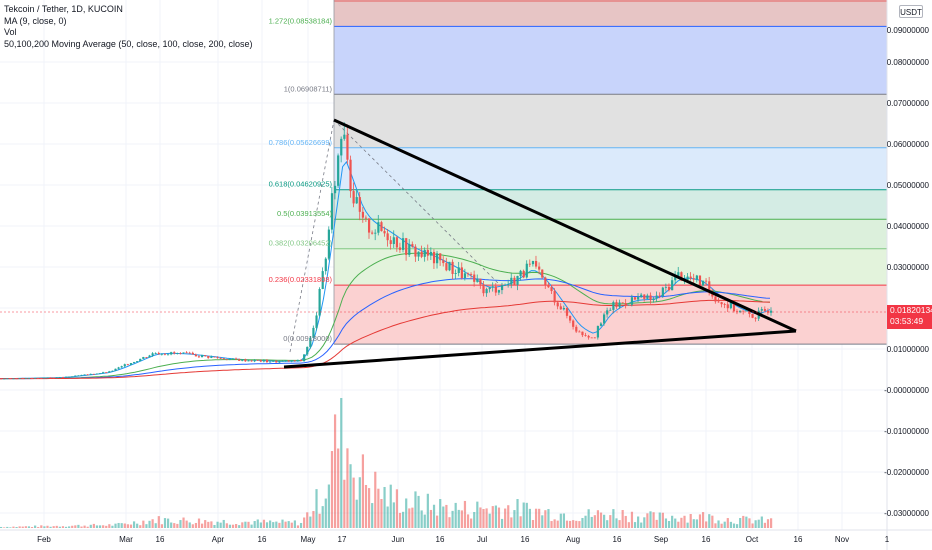 This screenshot has height=550, width=932. Describe the element at coordinates (35, 20) in the screenshot. I see `legend-ma: MA (9, close, 0)` at that location.